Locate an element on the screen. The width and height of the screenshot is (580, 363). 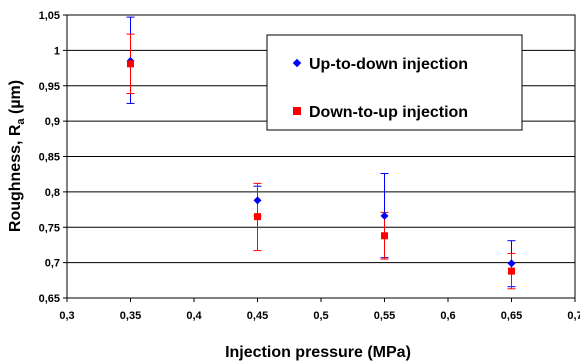
y-tick-label: 0,7 is located at coordinates (52, 264).